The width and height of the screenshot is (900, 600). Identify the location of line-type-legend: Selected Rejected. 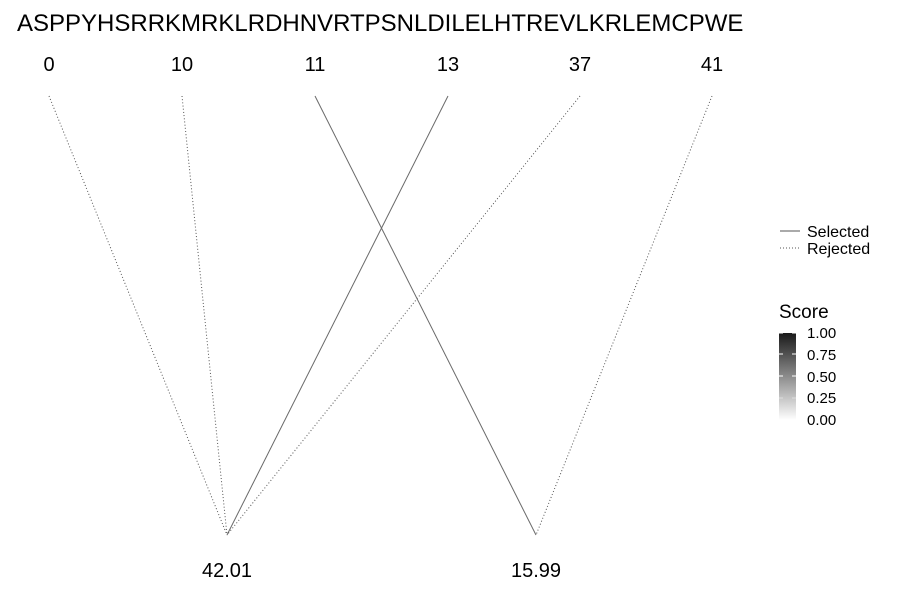
(825, 241).